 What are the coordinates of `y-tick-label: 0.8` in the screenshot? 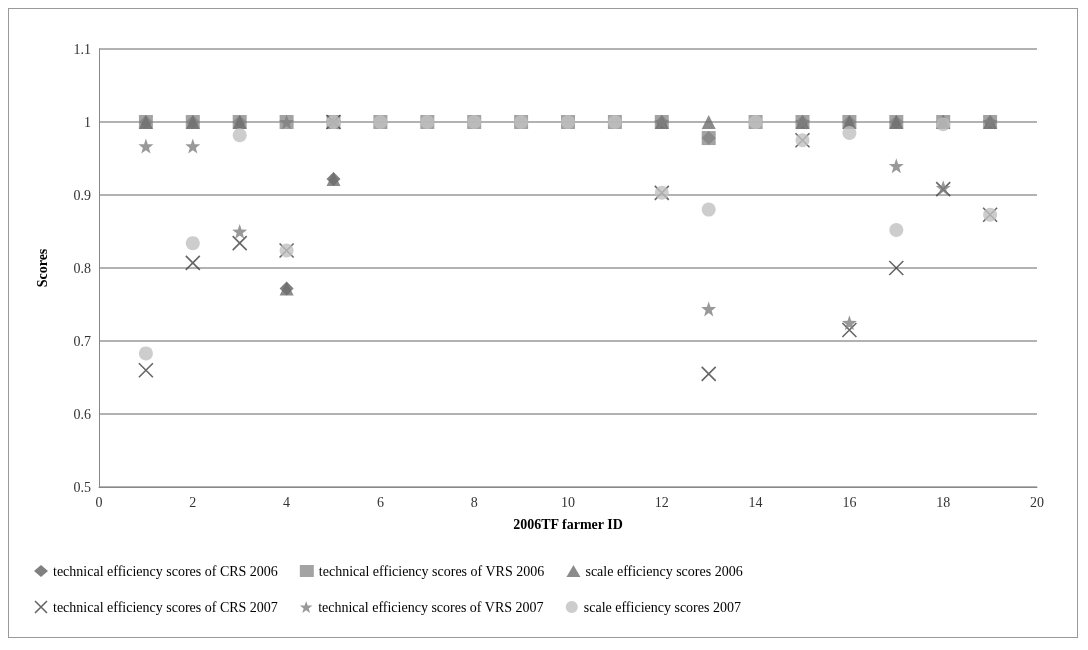 It's located at (82, 268).